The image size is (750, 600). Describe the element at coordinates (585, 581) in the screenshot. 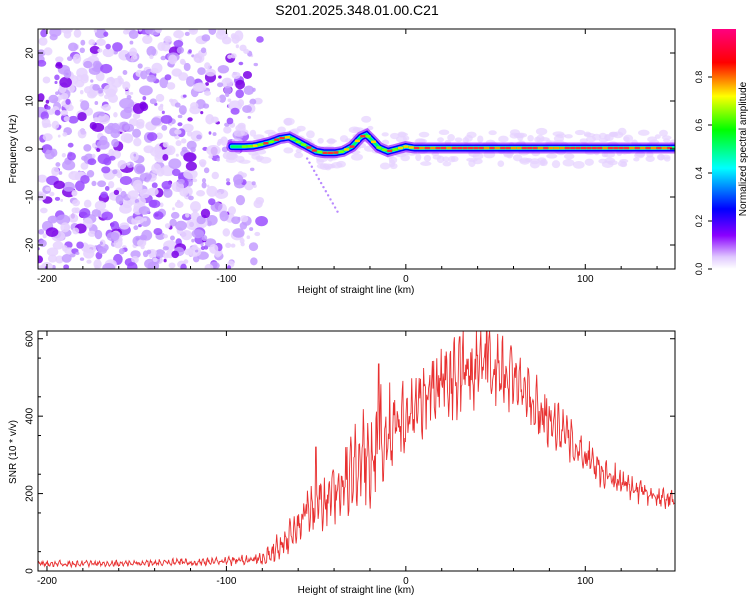

I see `snr-xtick-label: 100` at that location.